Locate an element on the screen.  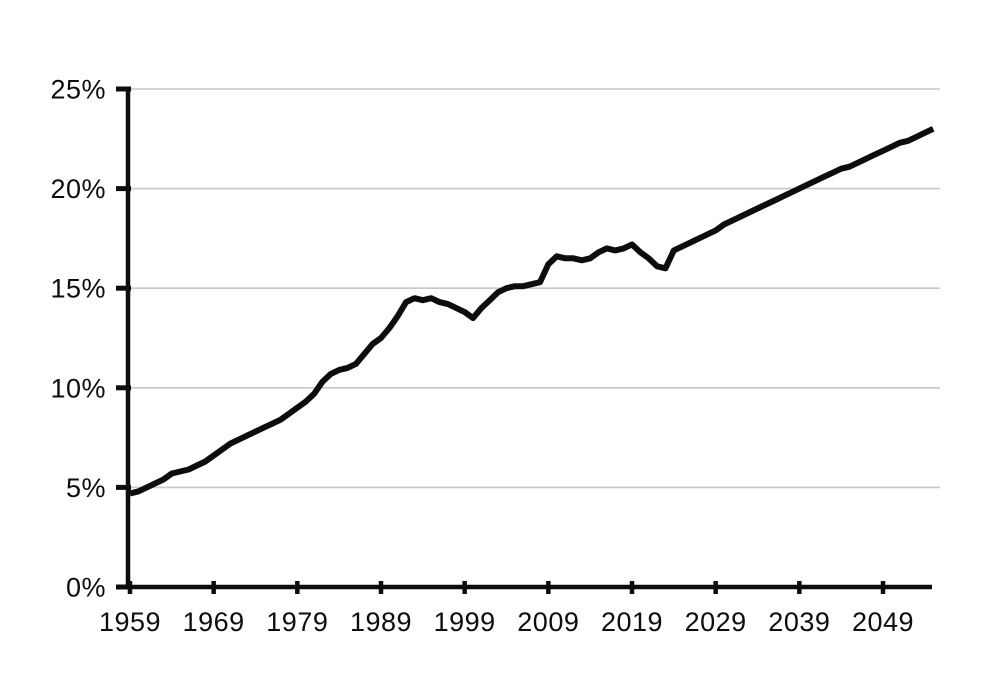
y-tick-label: 0% is located at coordinates (86, 588).